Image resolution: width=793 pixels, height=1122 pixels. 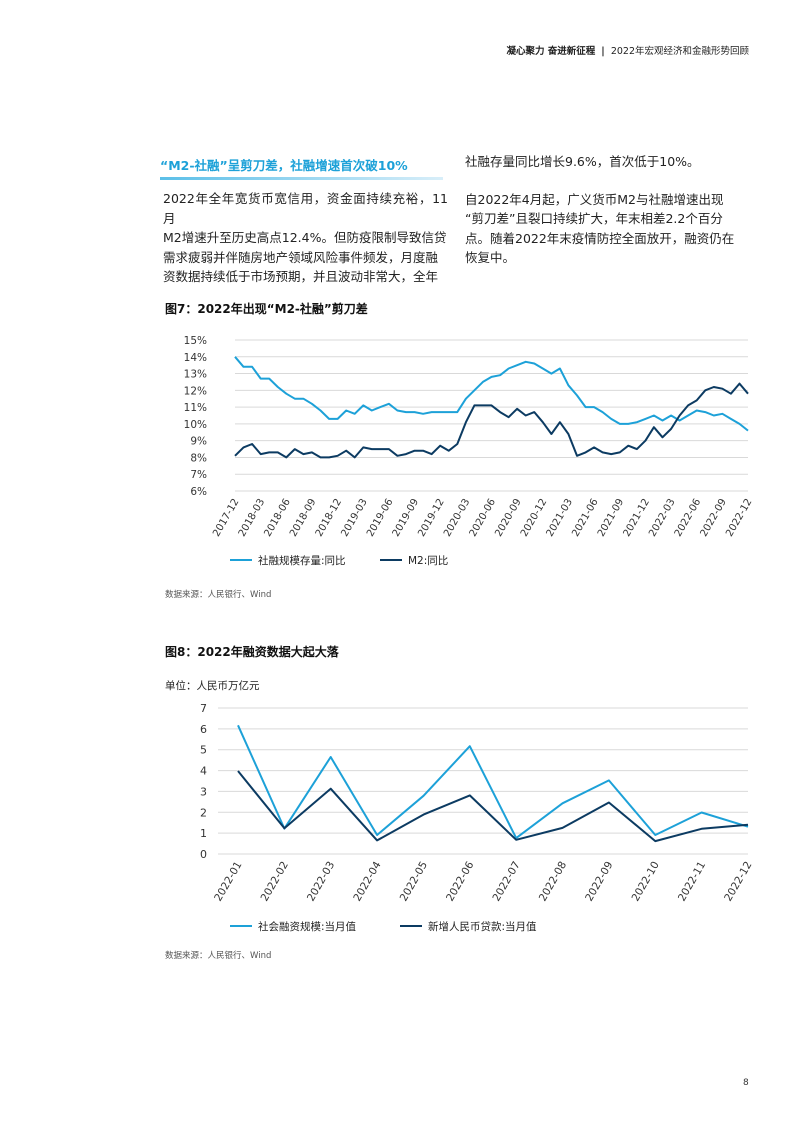 What do you see at coordinates (367, 881) in the screenshot?
I see `x-tick-label: 2022-04` at bounding box center [367, 881].